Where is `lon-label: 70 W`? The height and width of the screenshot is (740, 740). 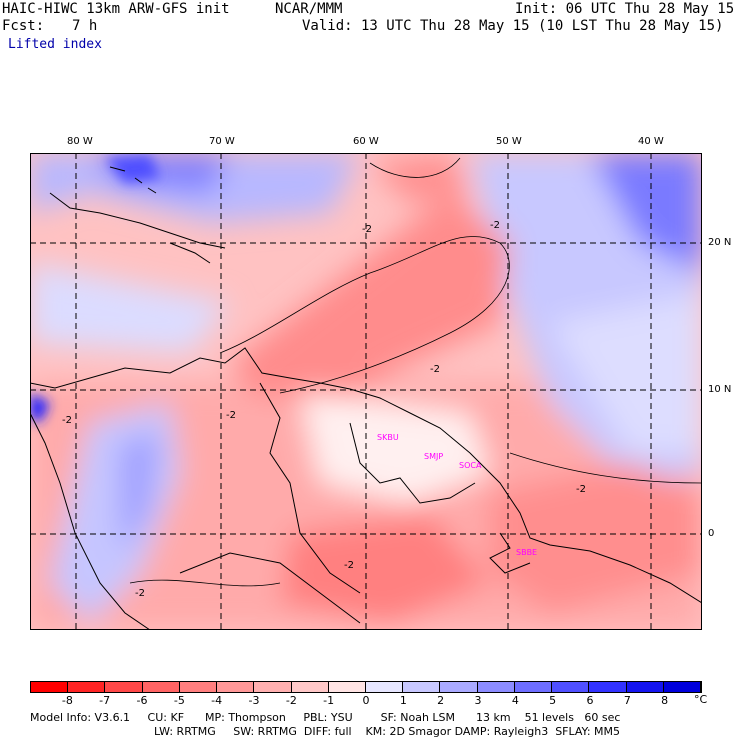 lon-label: 70 W is located at coordinates (222, 141).